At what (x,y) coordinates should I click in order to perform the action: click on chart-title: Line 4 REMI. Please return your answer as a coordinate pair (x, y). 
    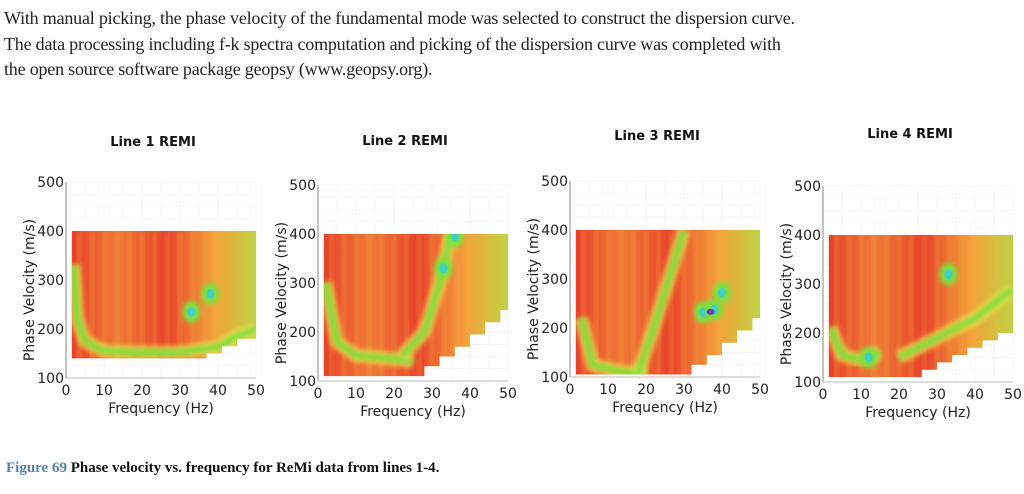
    Looking at the image, I should click on (910, 134).